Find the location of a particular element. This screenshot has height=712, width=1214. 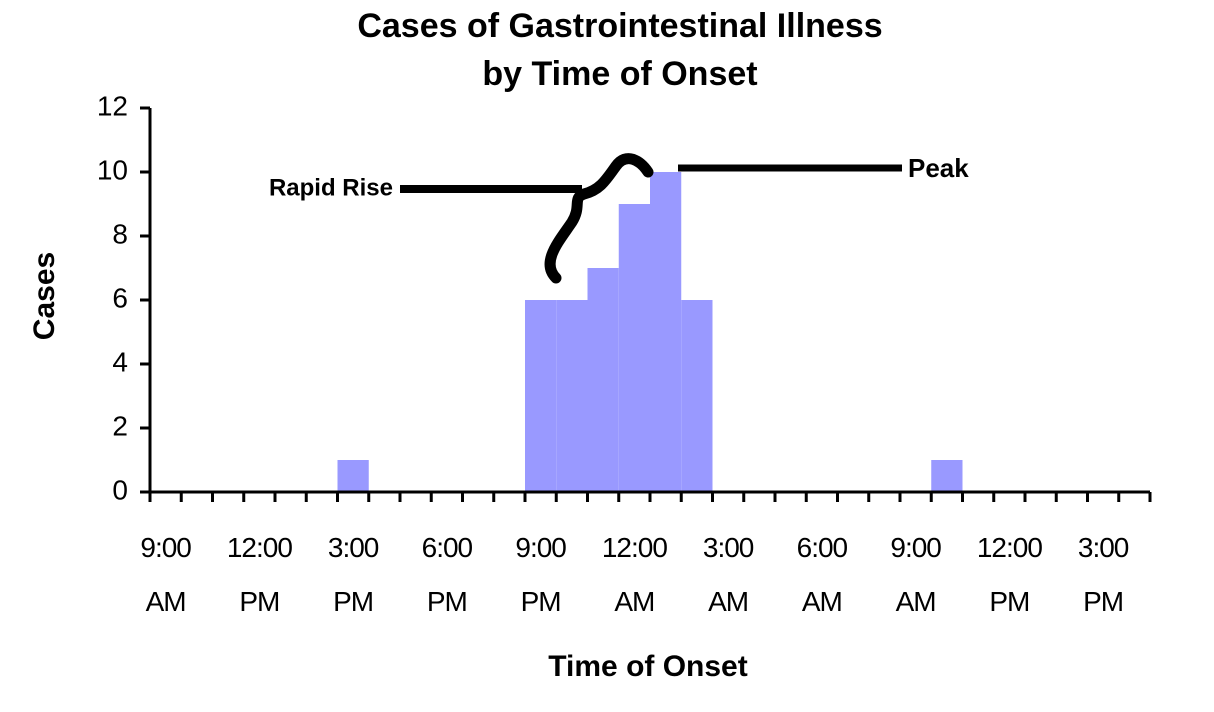

y-tick-label: 6 is located at coordinates (120, 297).